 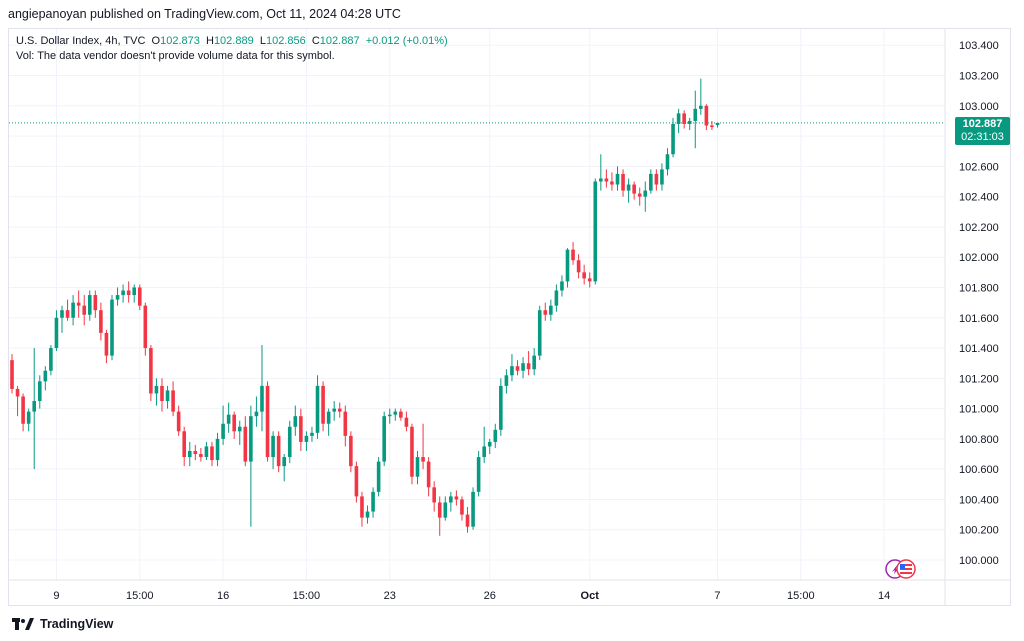 What do you see at coordinates (979, 77) in the screenshot?
I see `price-tick-label: 103.200` at bounding box center [979, 77].